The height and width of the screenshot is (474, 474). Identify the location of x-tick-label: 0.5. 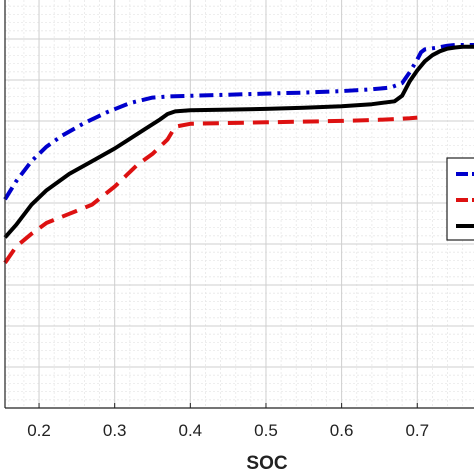
(266, 430).